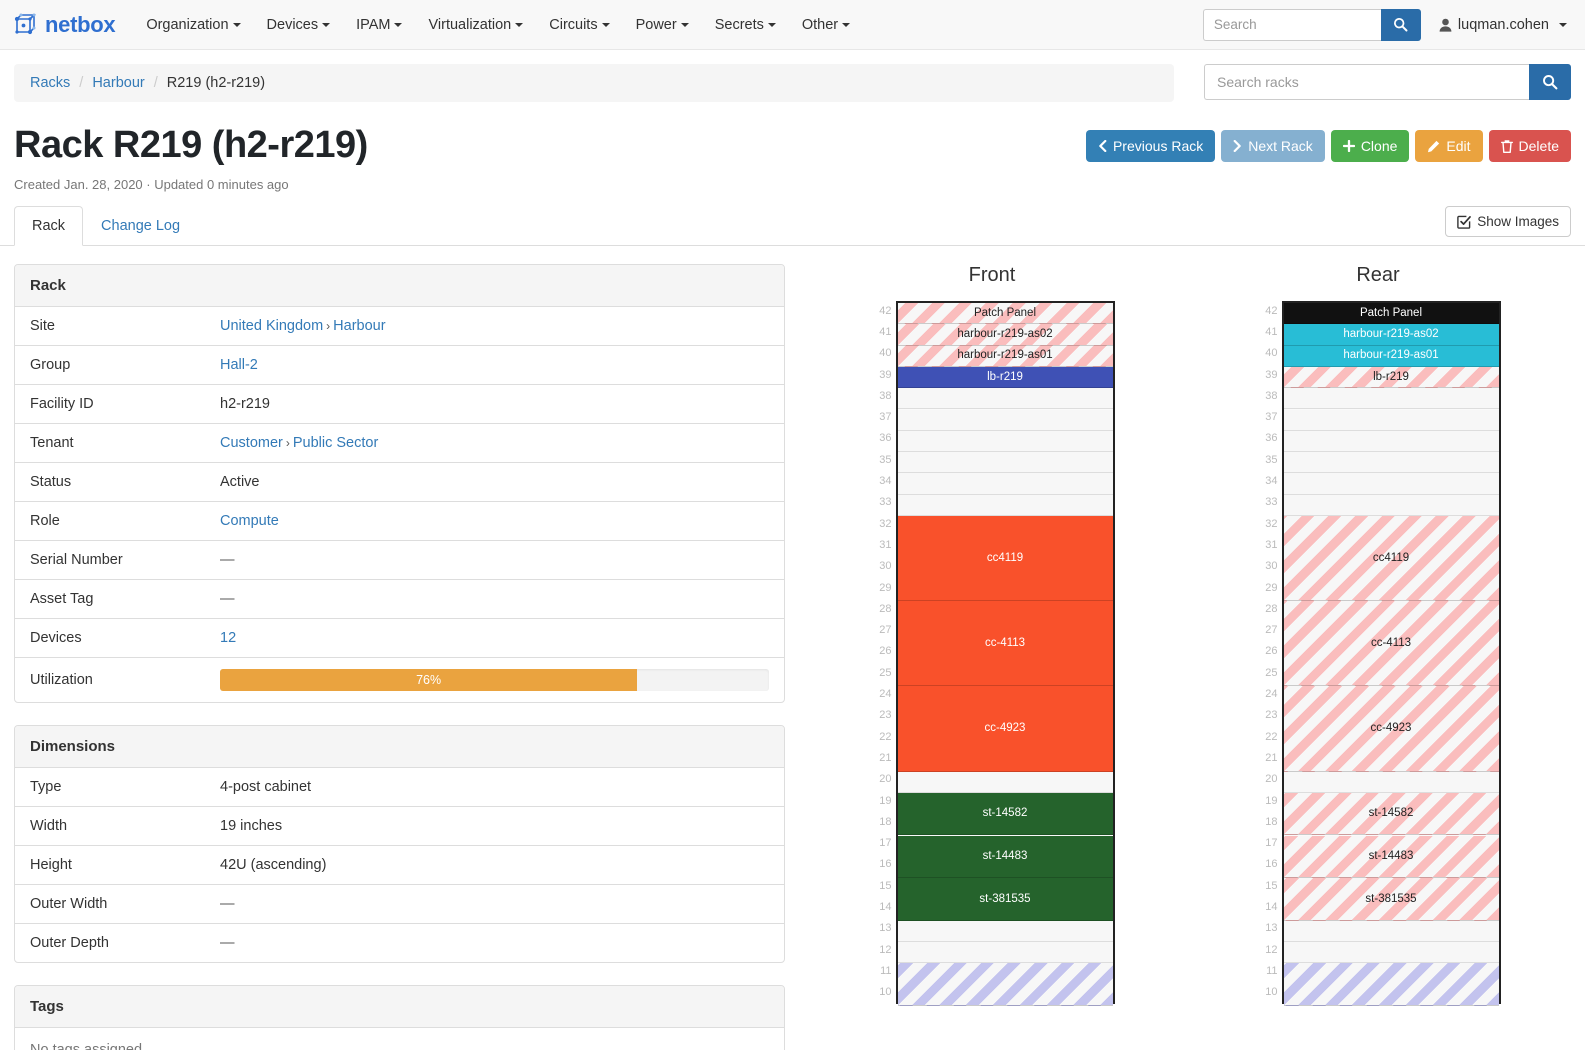 This screenshot has width=1585, height=1050. Describe the element at coordinates (379, 25) in the screenshot. I see `nav-item-ipam: IPAM` at that location.